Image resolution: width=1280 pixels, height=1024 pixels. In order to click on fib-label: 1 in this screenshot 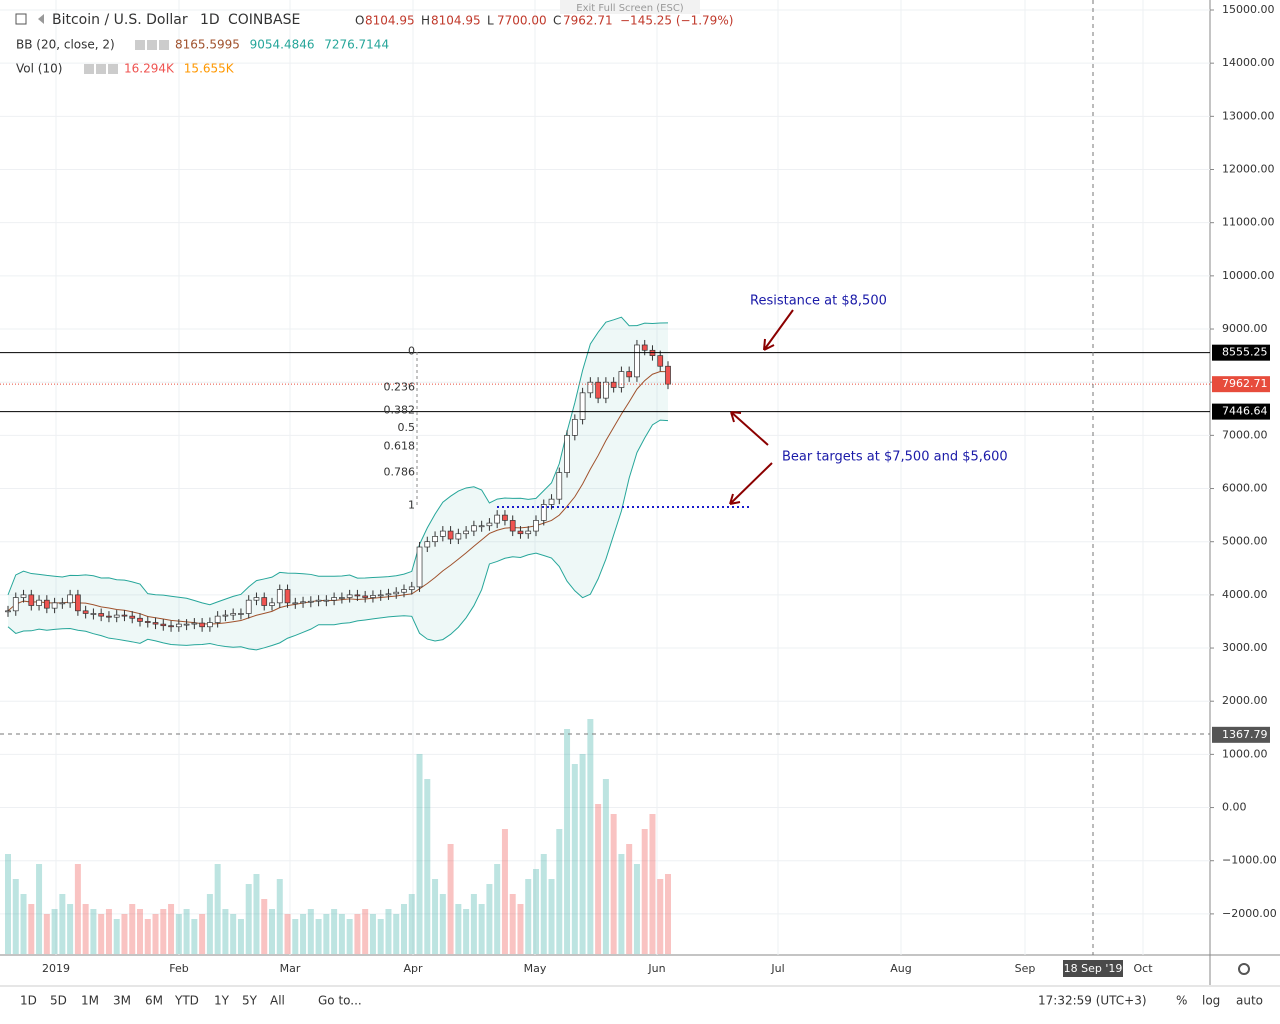, I will do `click(411, 505)`.